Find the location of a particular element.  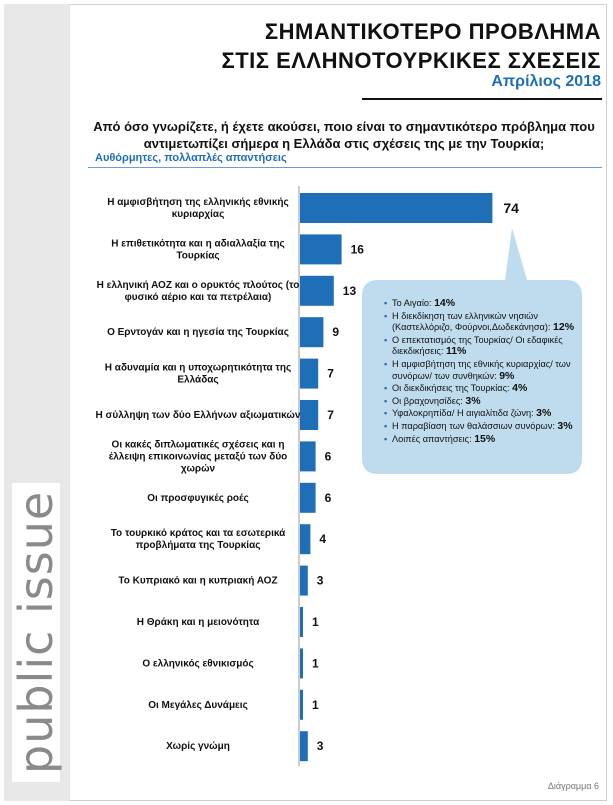

survey-date: Απρίλιος 2018 is located at coordinates (546, 81).